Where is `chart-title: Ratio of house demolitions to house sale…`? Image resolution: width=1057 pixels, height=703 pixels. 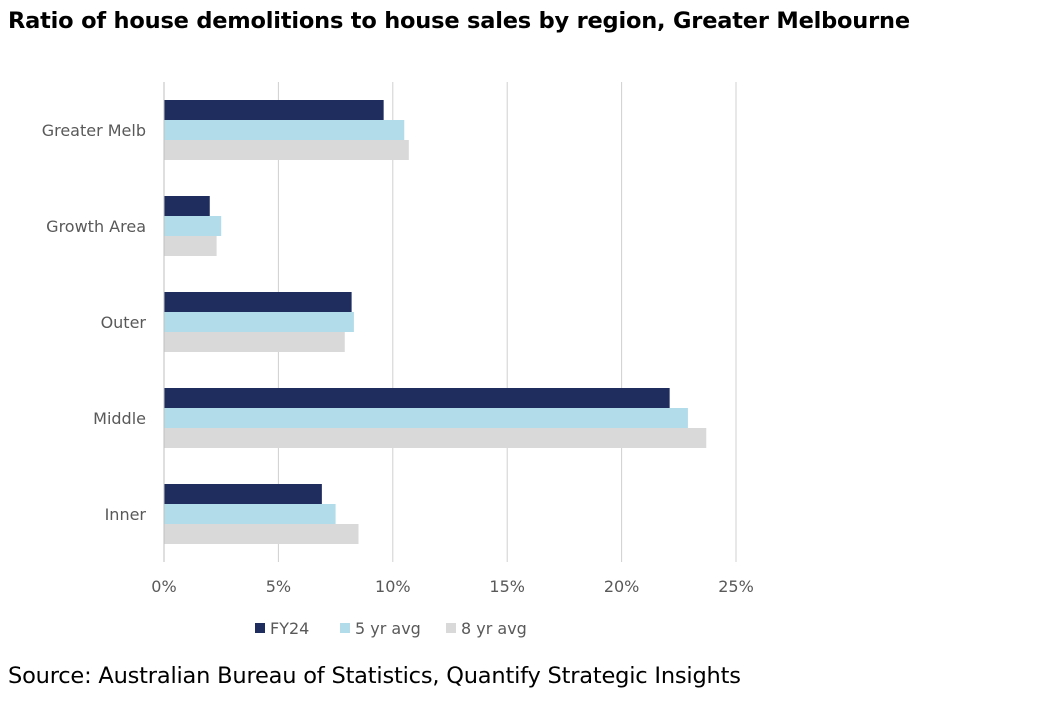
chart-title: Ratio of house demolitions to house sale… is located at coordinates (459, 21).